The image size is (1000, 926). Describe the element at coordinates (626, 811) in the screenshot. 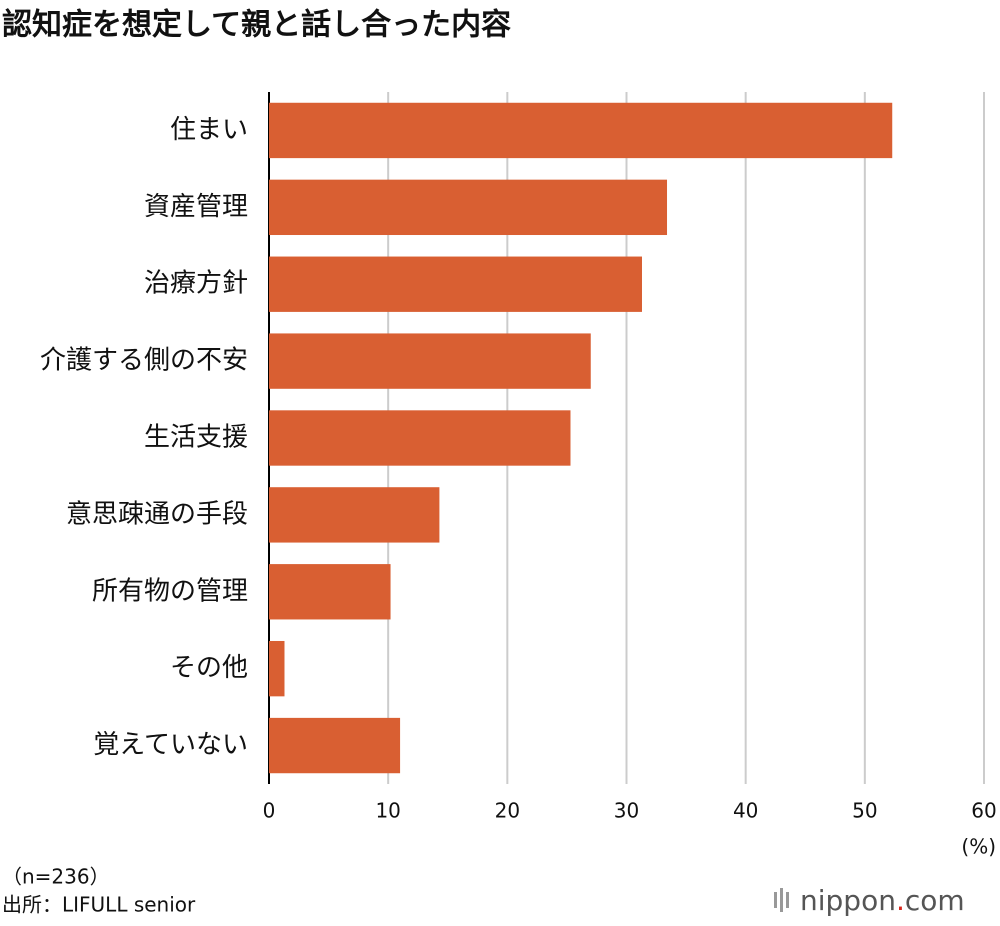

I see `x-tick-label: 30` at that location.